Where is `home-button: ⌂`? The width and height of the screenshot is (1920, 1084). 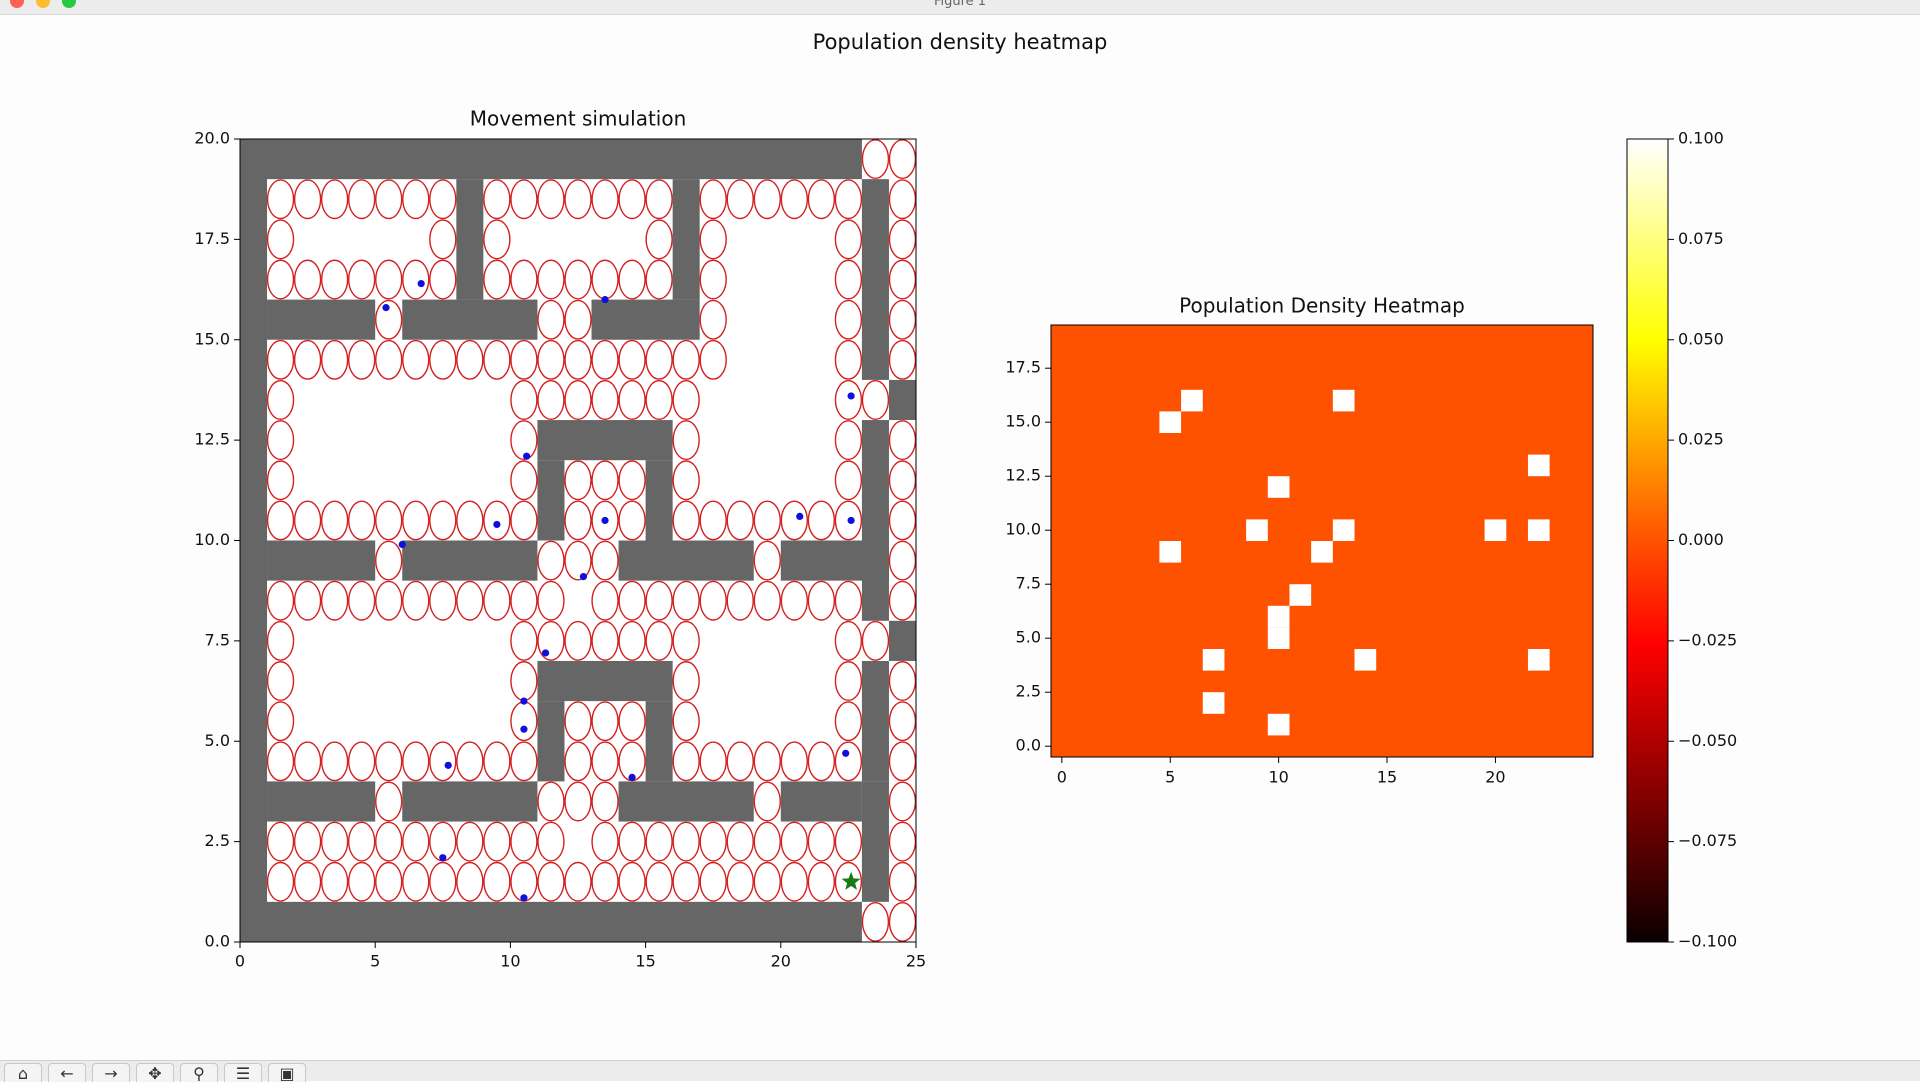 home-button: ⌂ is located at coordinates (23, 1073).